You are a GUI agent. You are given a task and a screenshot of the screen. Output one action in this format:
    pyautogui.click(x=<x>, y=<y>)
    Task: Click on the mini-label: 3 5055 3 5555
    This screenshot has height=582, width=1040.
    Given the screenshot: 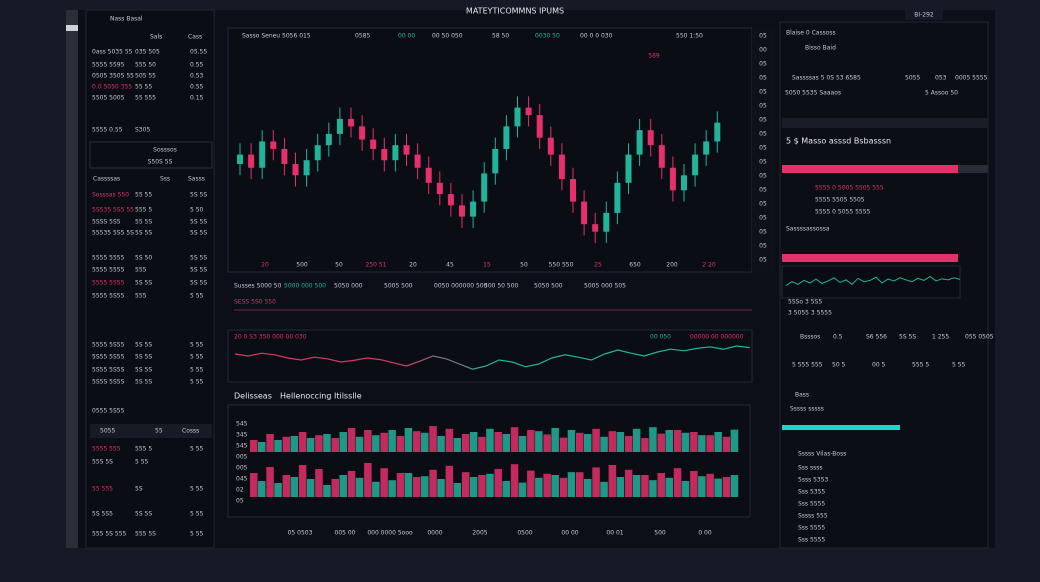 What is the action you would take?
    pyautogui.click(x=810, y=313)
    